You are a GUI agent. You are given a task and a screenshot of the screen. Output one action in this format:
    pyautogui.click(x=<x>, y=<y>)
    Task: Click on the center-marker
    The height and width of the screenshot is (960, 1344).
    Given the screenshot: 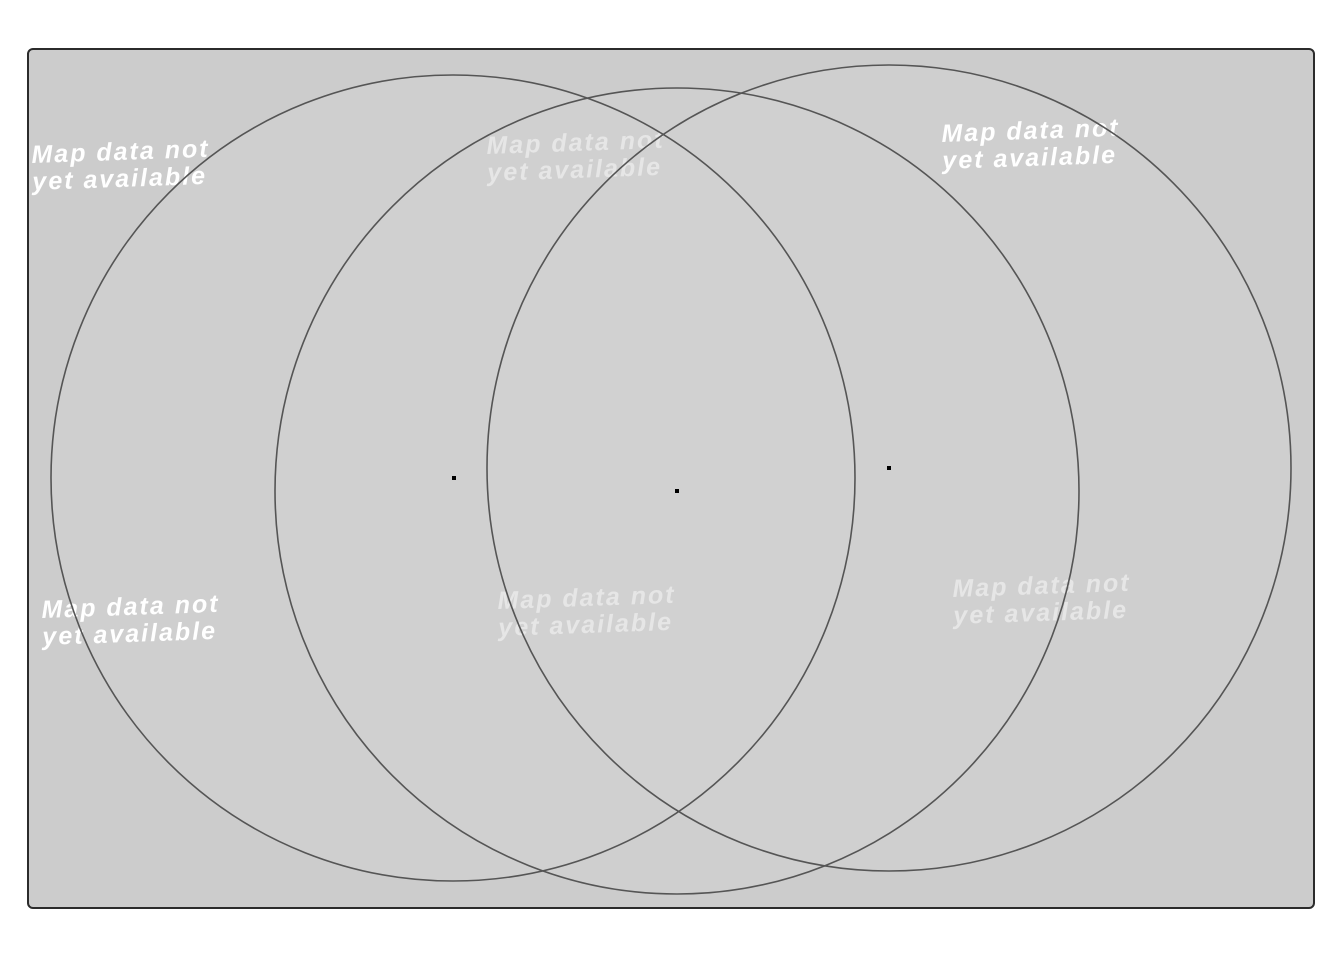 What is the action you would take?
    pyautogui.click(x=677, y=491)
    